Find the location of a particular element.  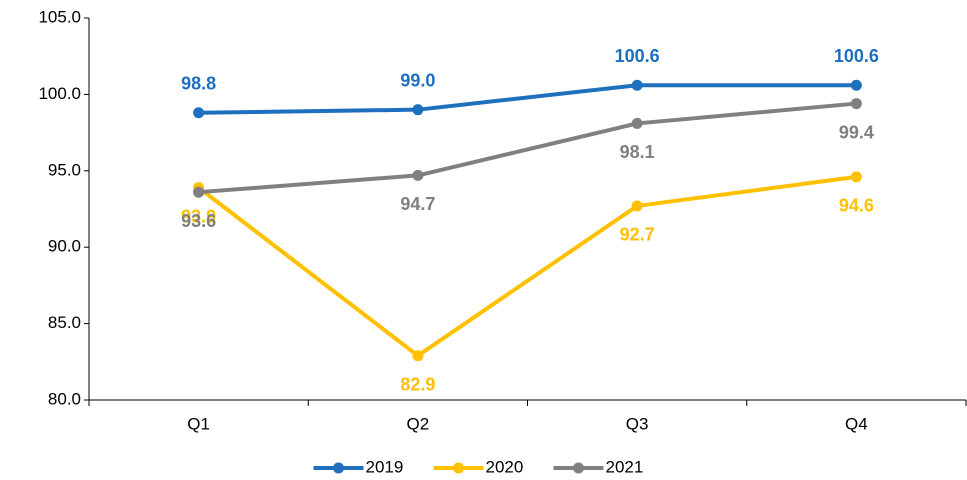

legend-label: 2021 is located at coordinates (625, 466).